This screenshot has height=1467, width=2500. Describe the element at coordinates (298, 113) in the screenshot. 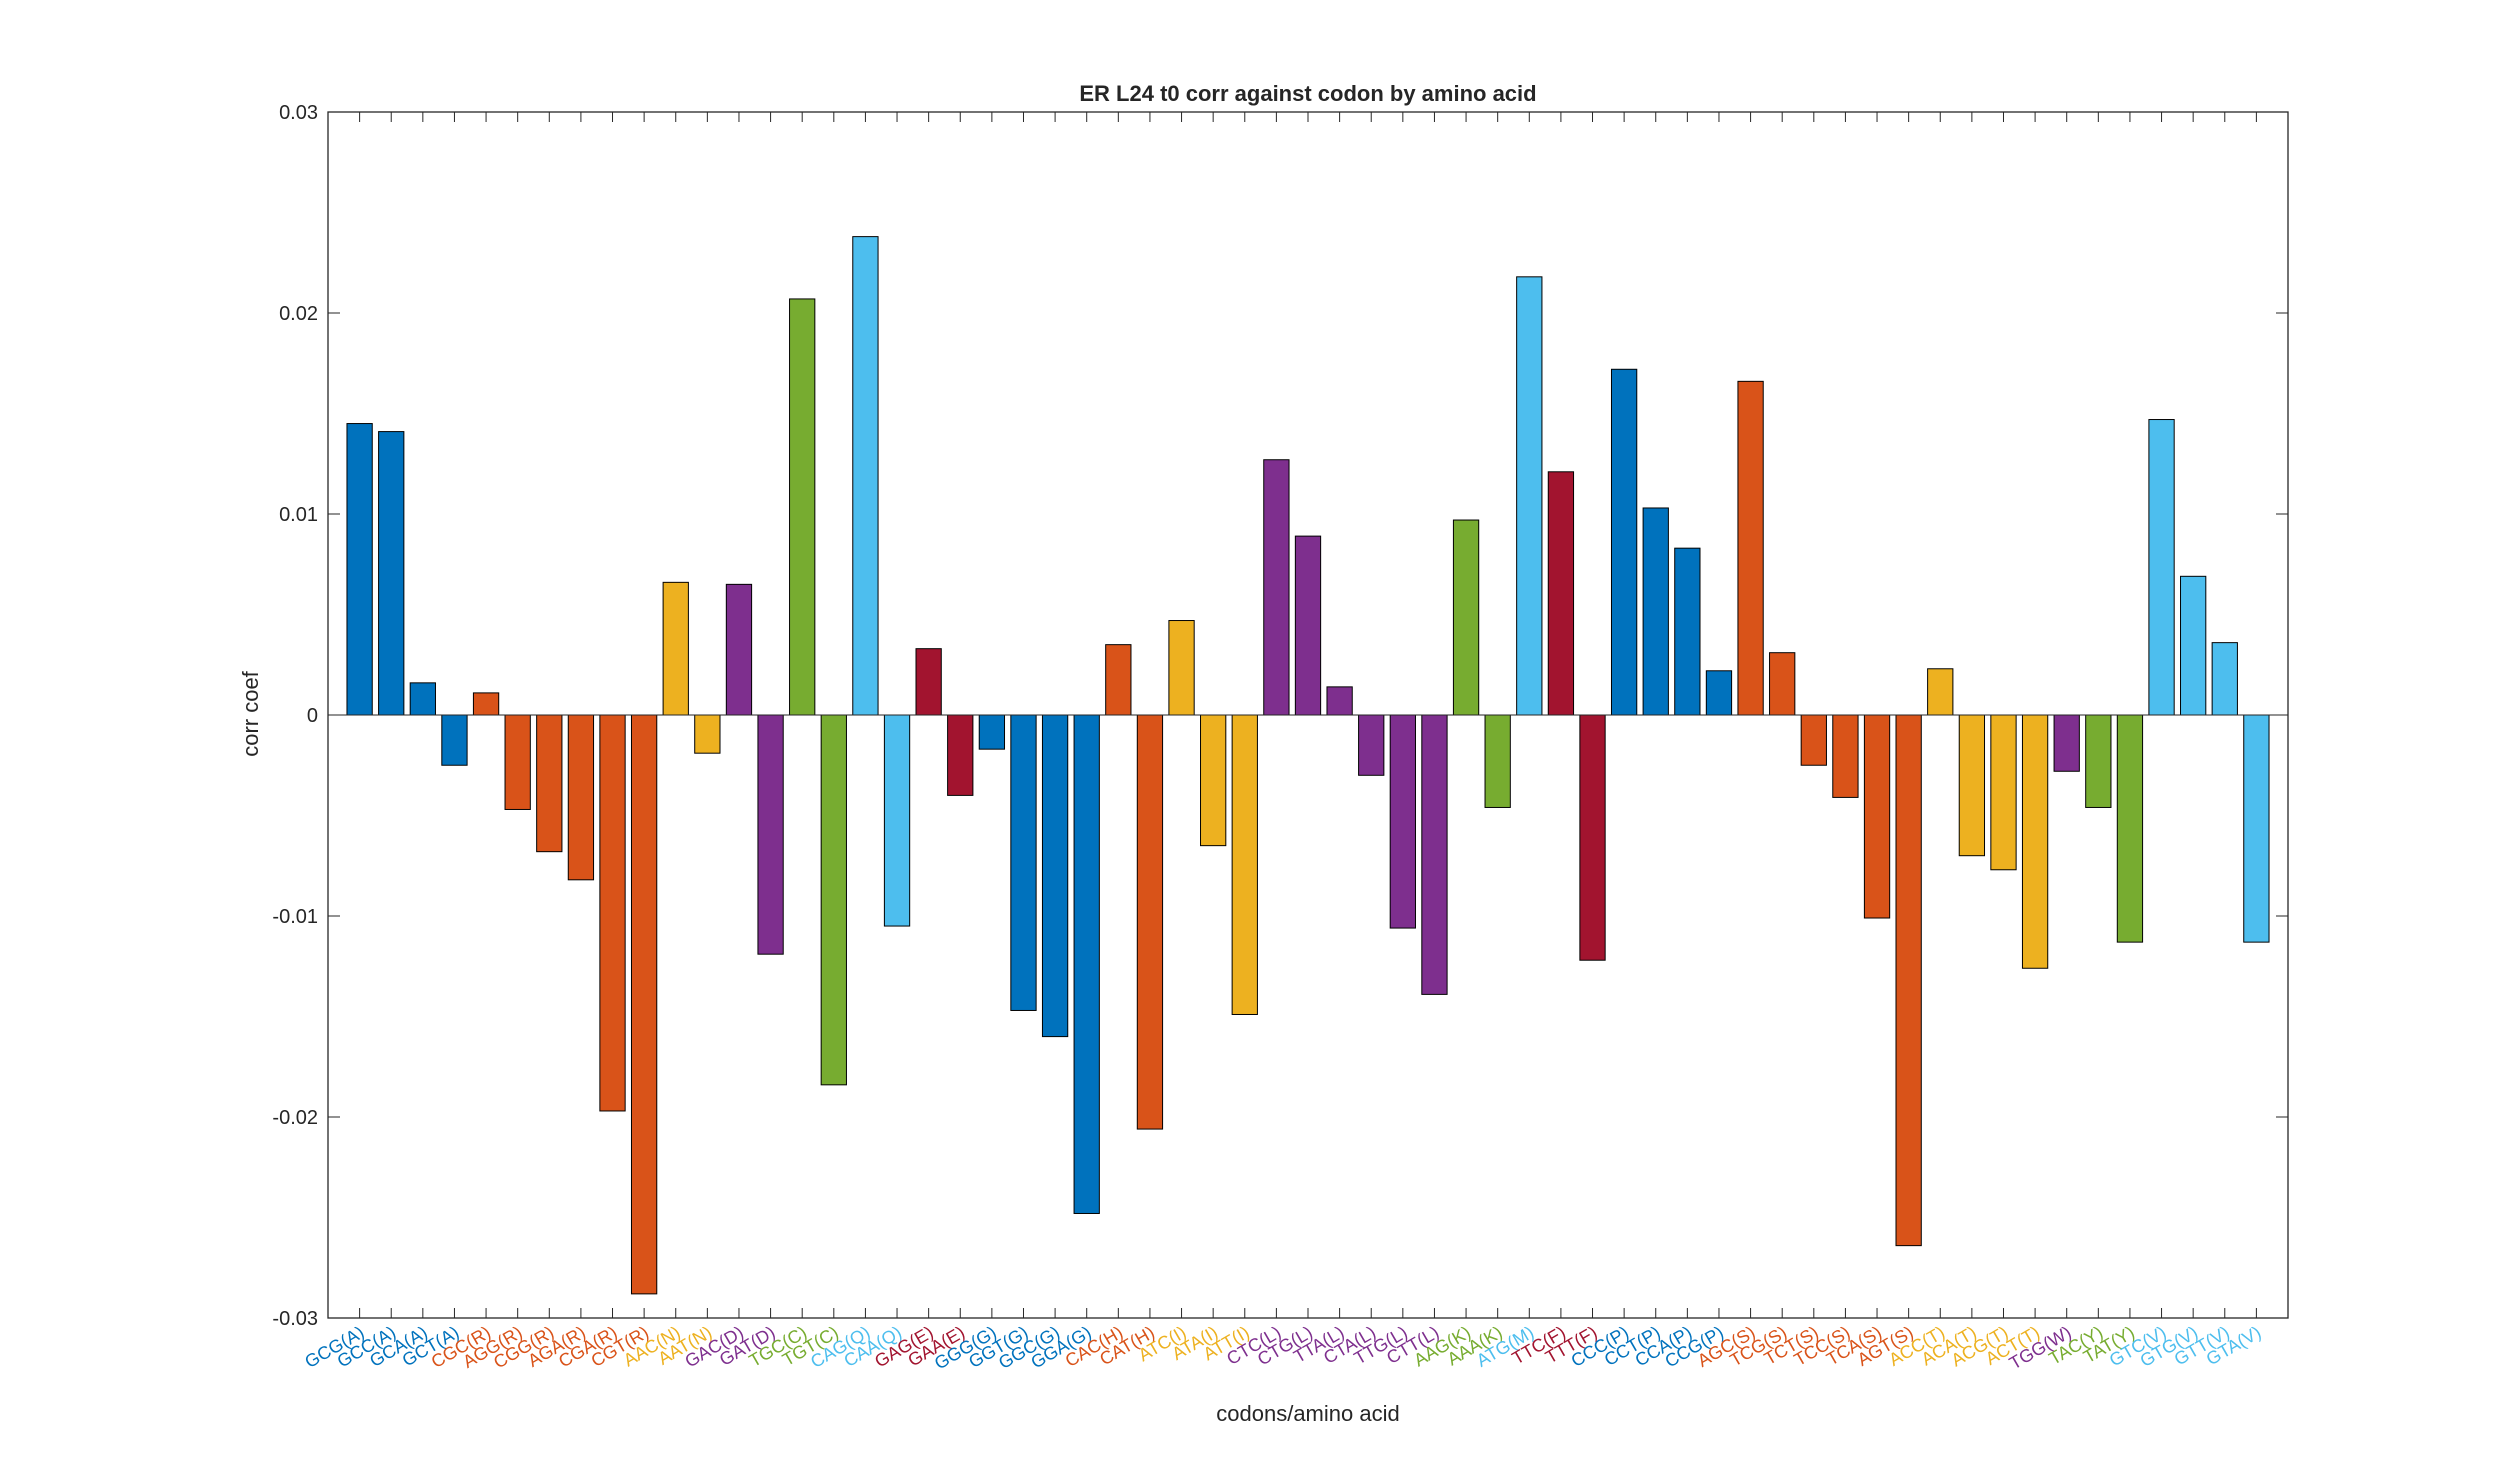

I see `y-tick-label: 0.03` at that location.